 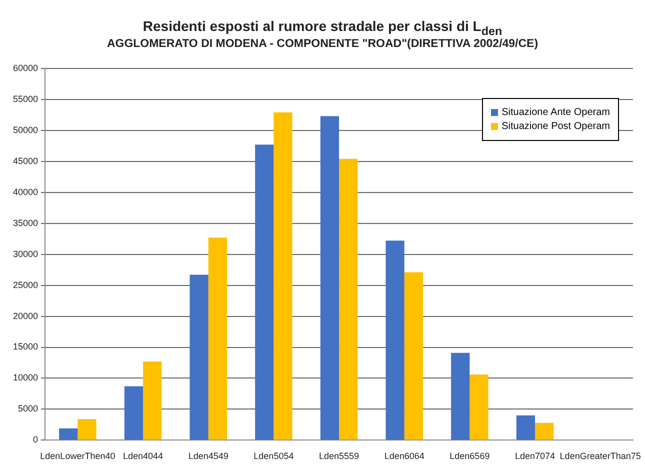 What do you see at coordinates (339, 456) in the screenshot?
I see `x-tick-label: Lden5559` at bounding box center [339, 456].